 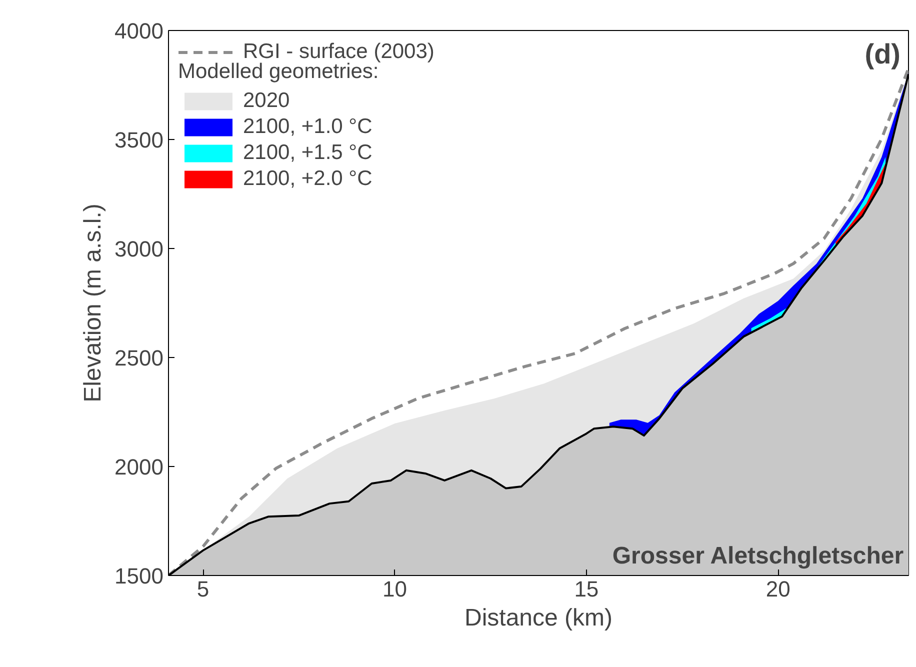 I want to click on x-tick-label: 15, so click(x=586, y=589).